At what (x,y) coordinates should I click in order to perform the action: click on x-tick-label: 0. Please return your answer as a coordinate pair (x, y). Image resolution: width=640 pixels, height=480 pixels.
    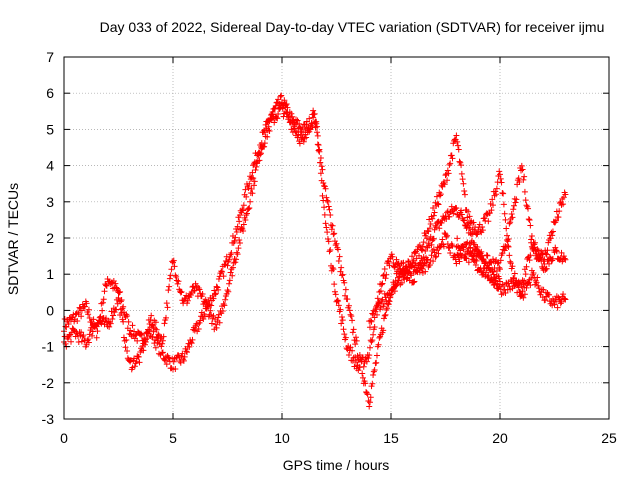
    Looking at the image, I should click on (64, 438).